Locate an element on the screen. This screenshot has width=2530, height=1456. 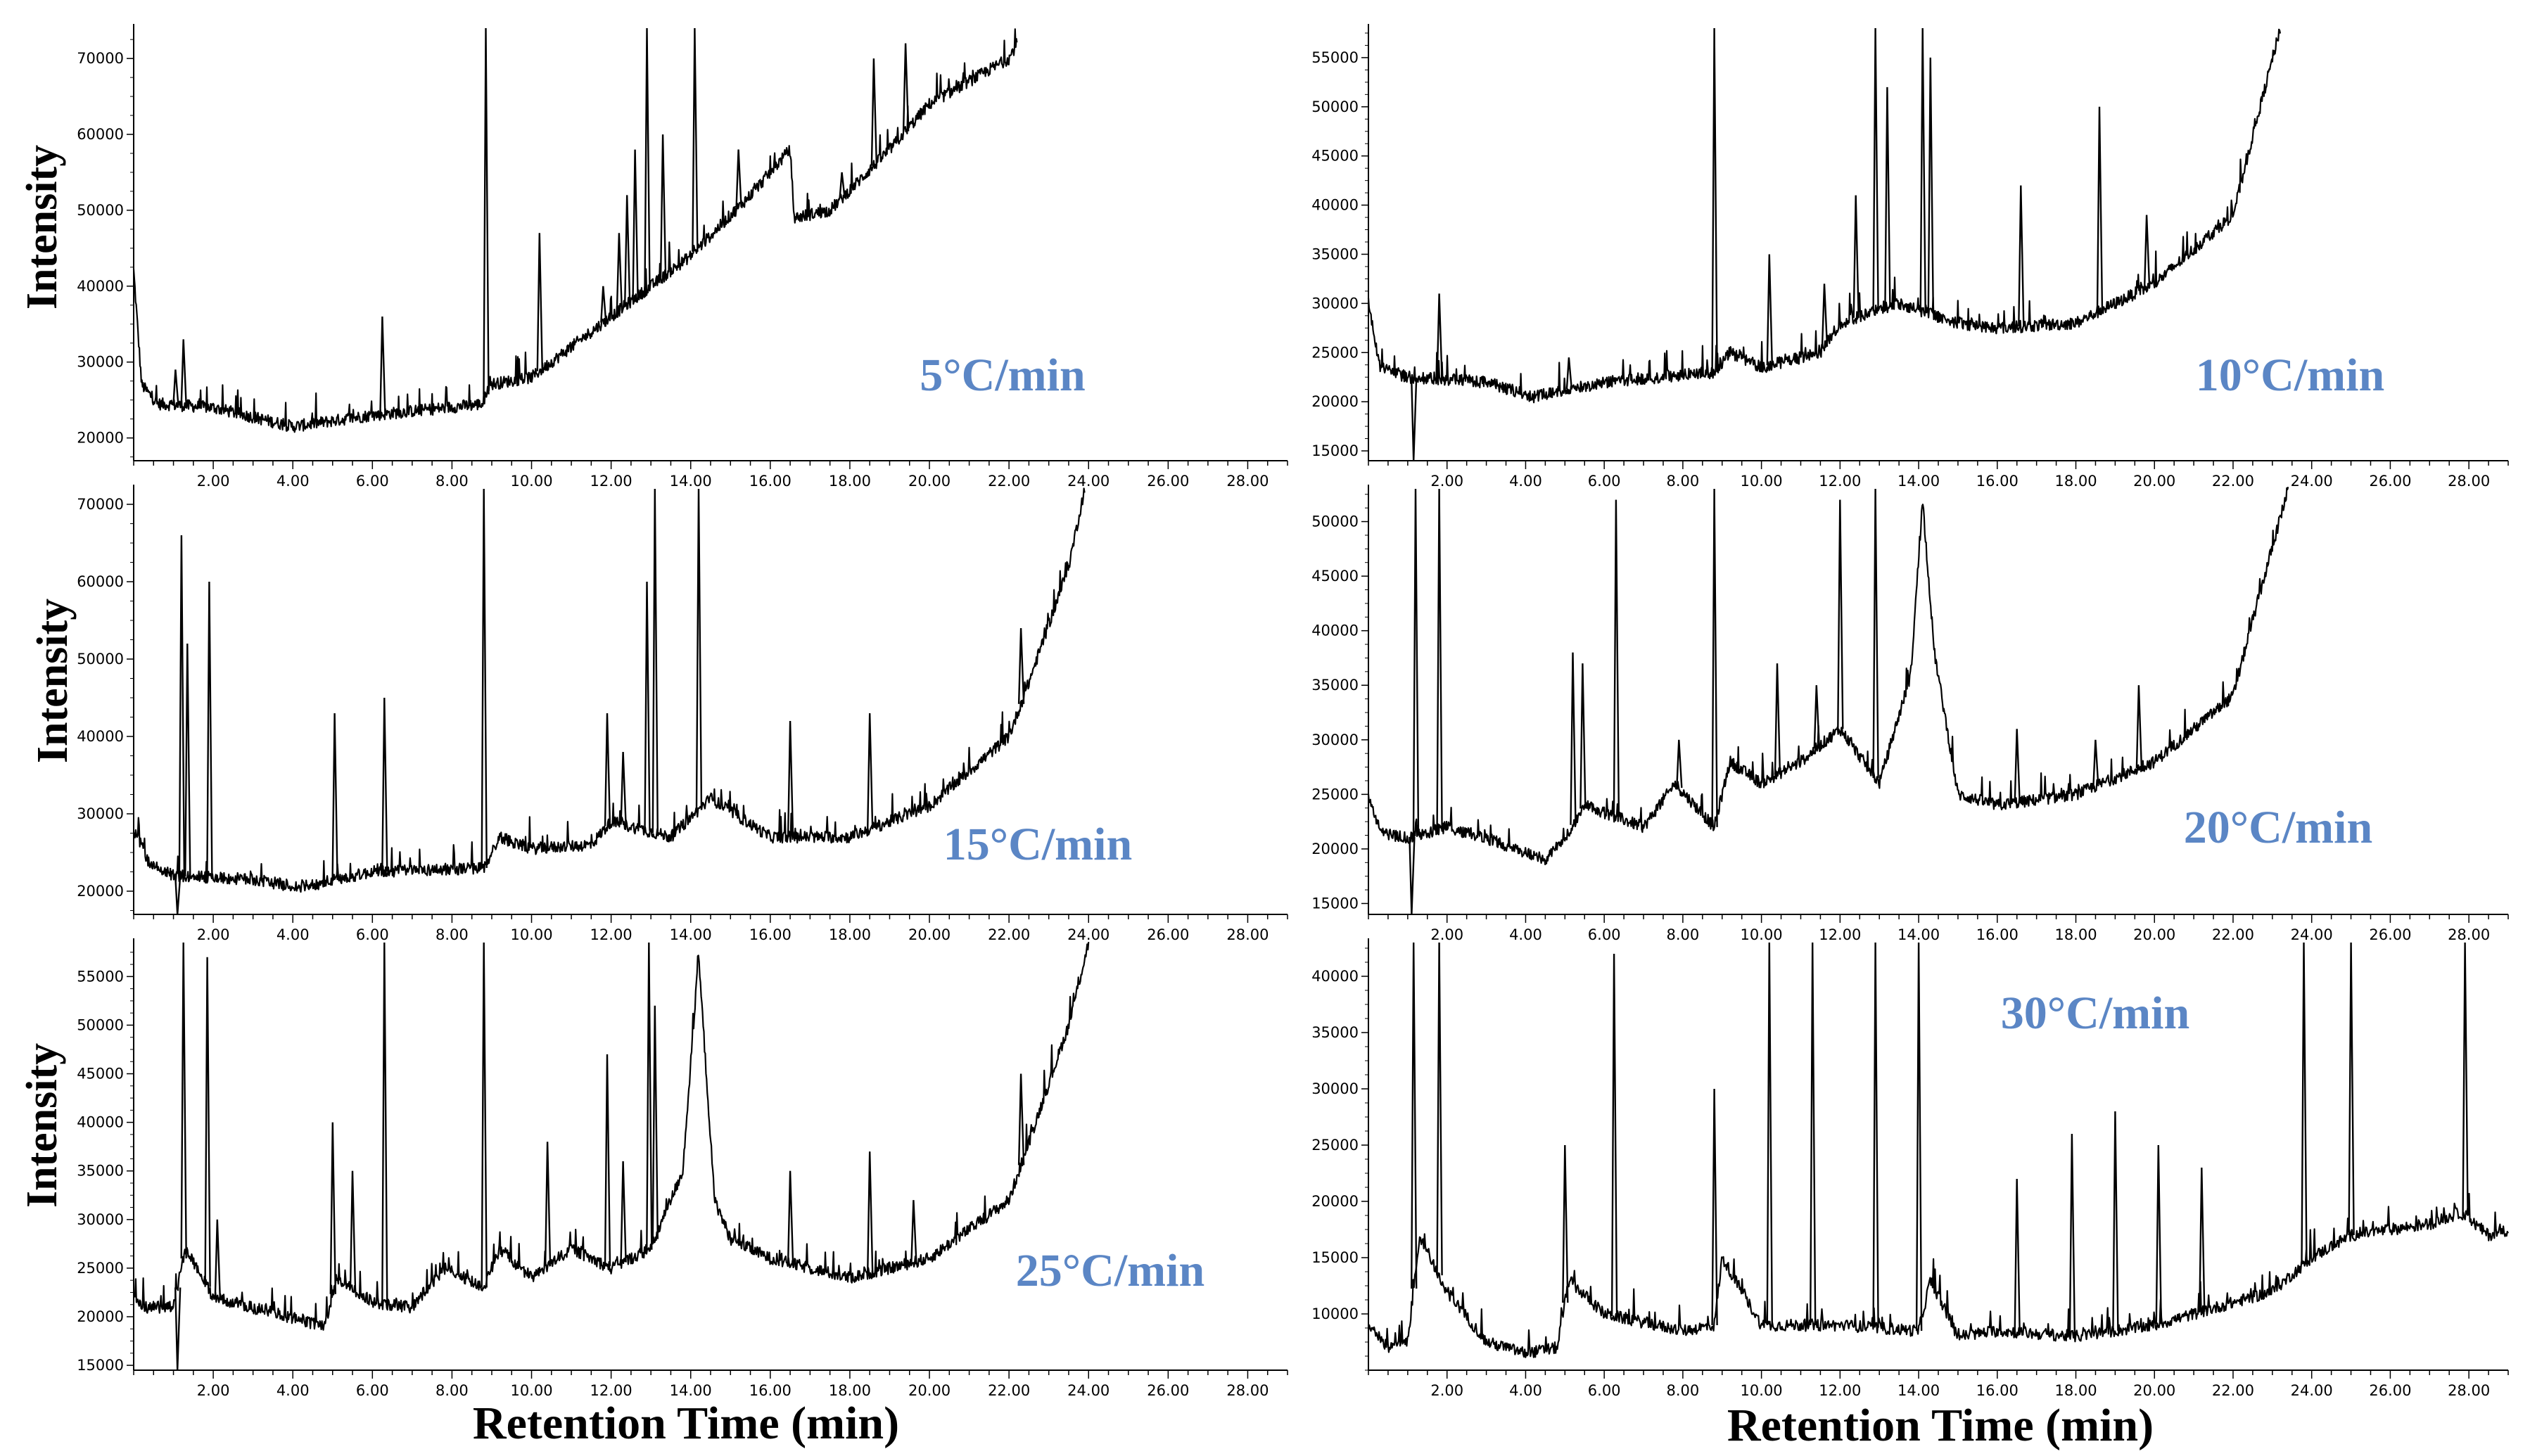
panel-15c: Intensity 15°C/min is located at coordinates (581, 734).